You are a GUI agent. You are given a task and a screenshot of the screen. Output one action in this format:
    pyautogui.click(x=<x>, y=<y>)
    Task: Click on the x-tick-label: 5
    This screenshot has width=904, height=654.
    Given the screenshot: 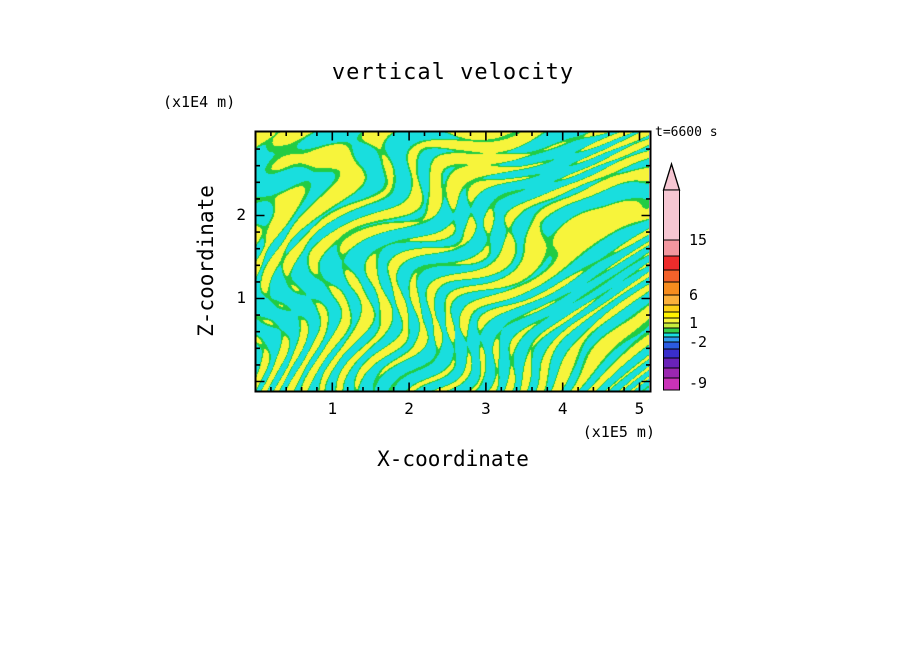 What is the action you would take?
    pyautogui.click(x=639, y=408)
    